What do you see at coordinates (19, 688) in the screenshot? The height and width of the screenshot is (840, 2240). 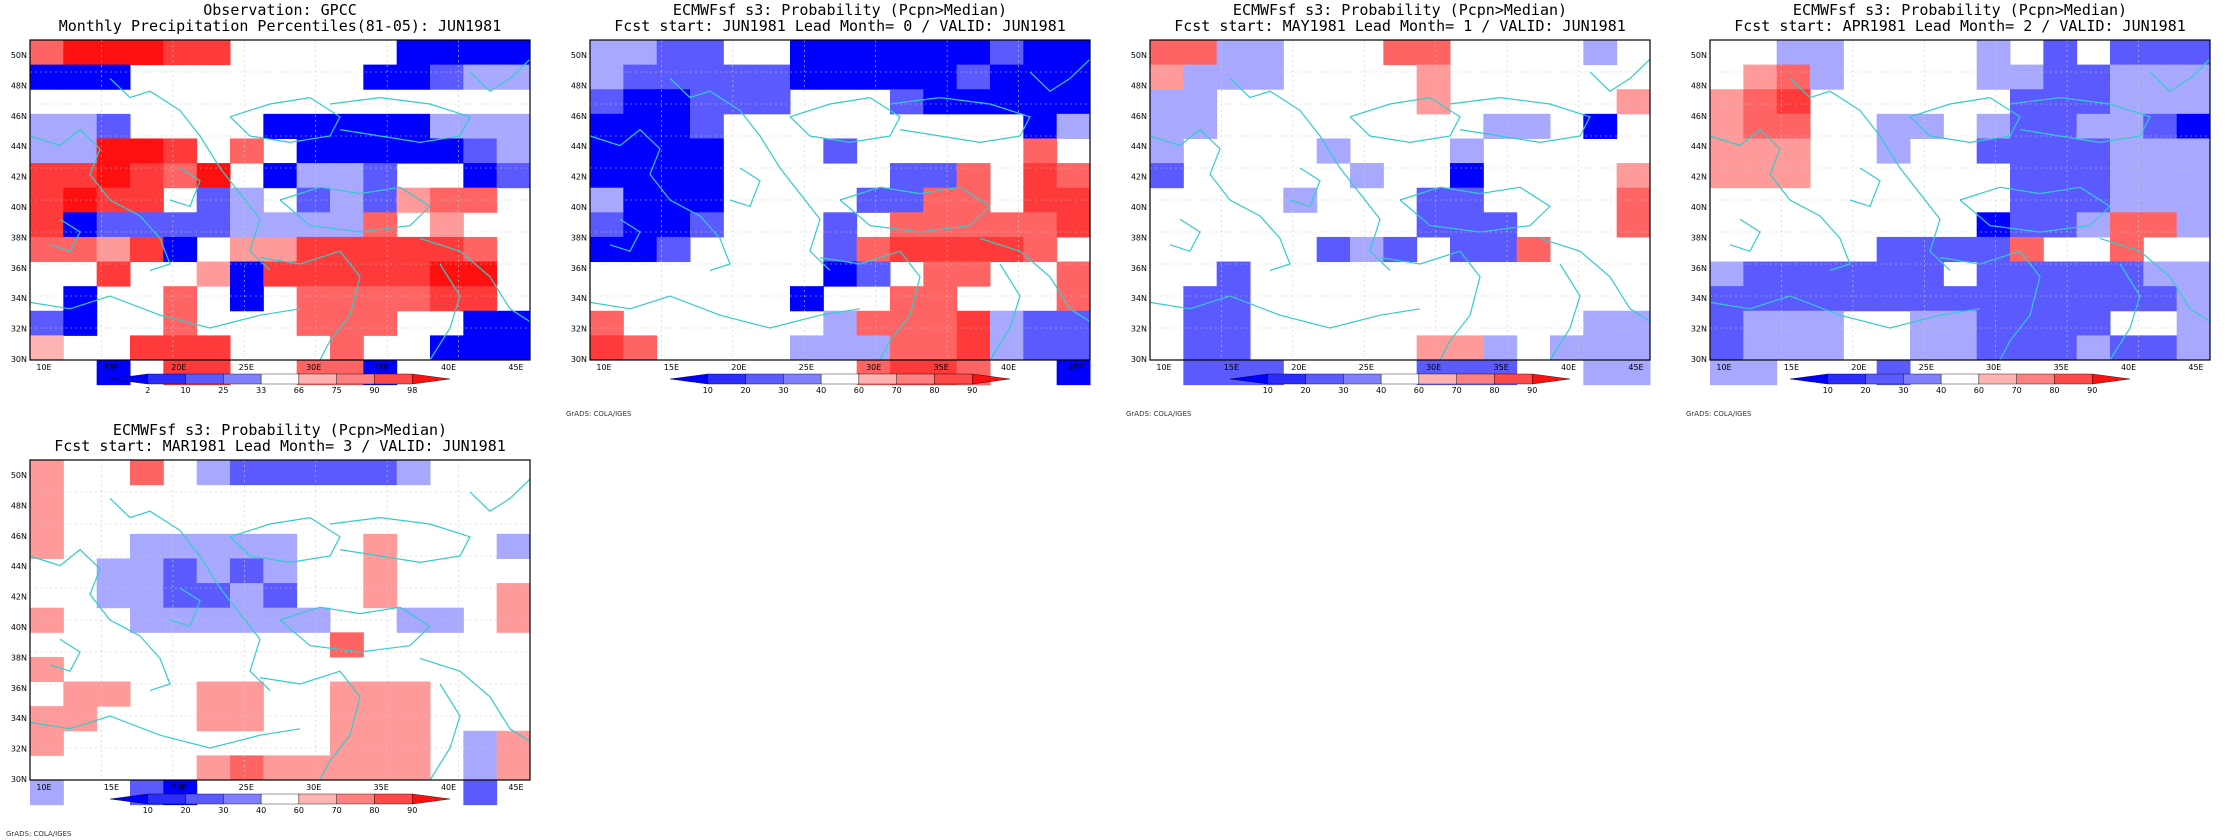 I see `lat-tick-label: 36N` at bounding box center [19, 688].